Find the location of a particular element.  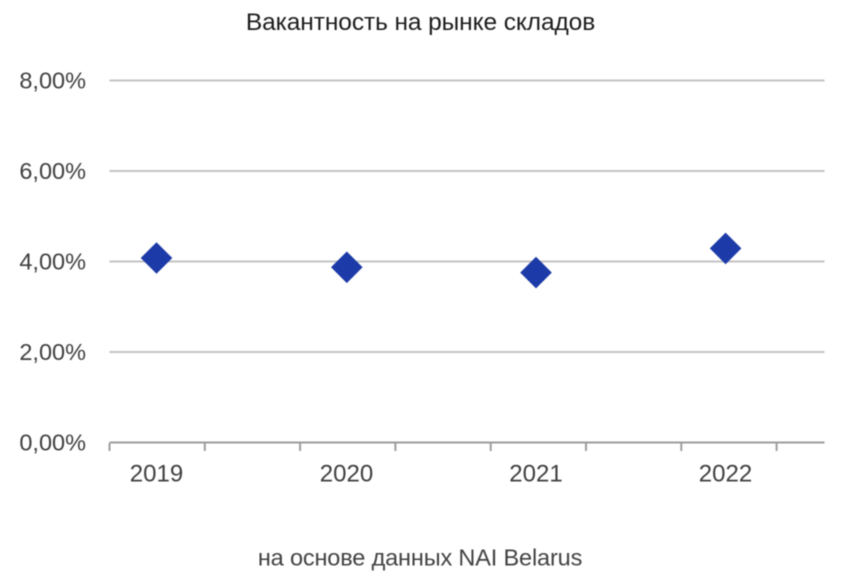

svg-text: 4,00% is located at coordinates (52, 262).